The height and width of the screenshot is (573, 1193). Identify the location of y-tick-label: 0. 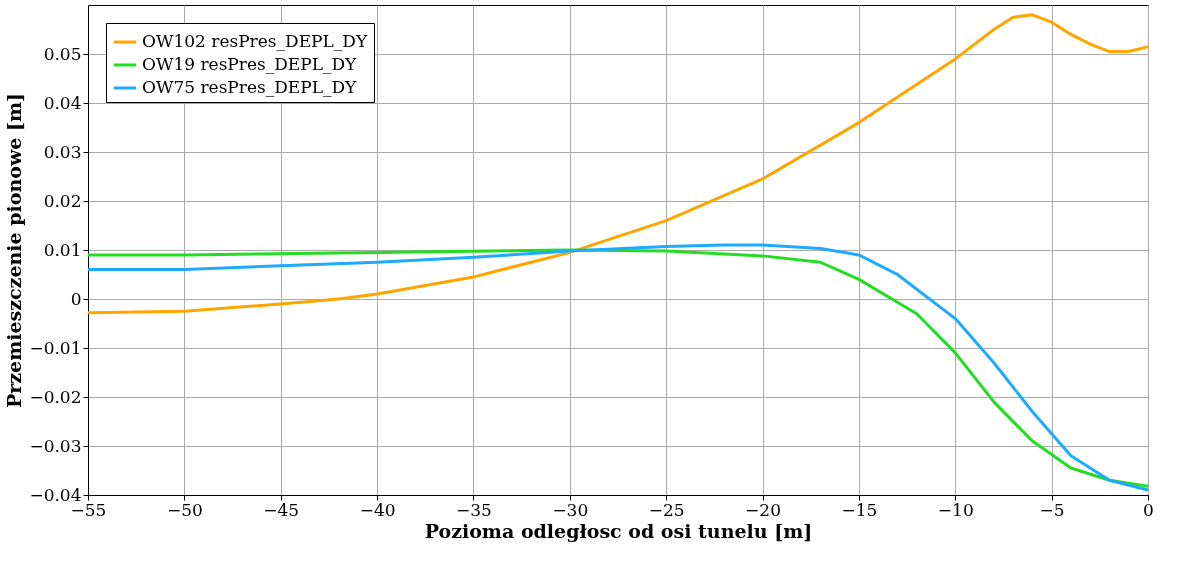
(76, 298).